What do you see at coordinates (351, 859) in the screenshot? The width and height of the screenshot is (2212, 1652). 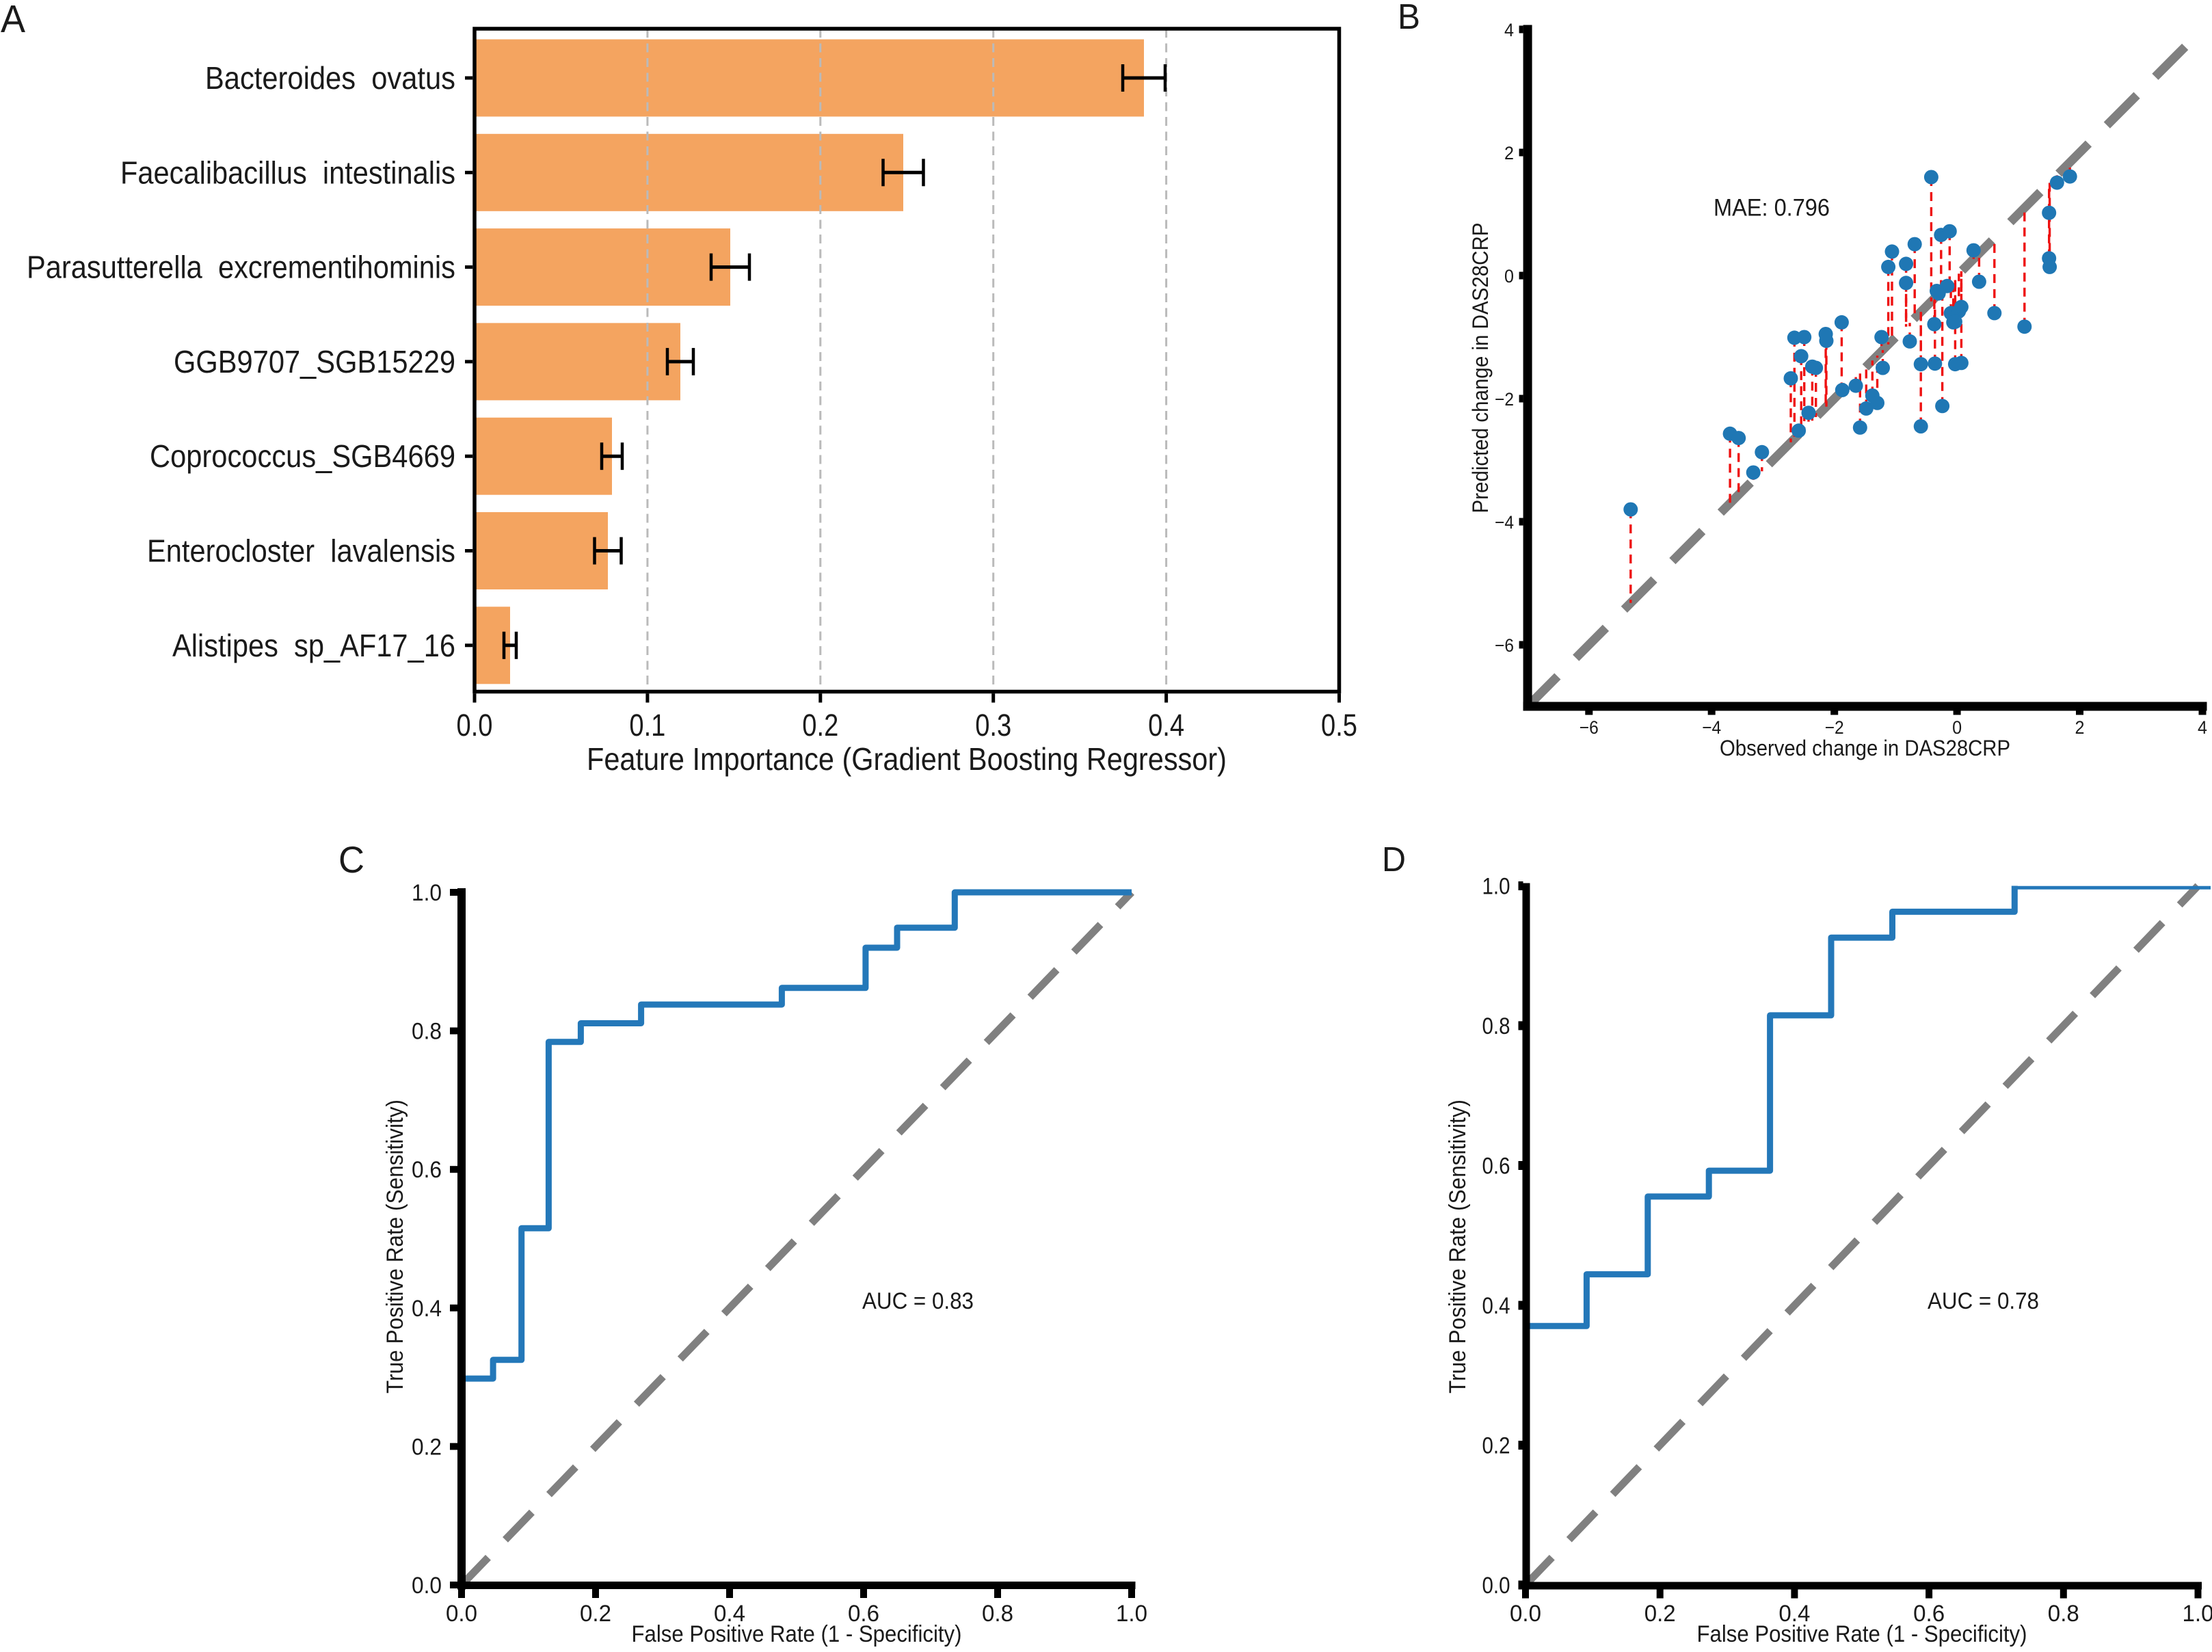 I see `svg-text: C` at bounding box center [351, 859].